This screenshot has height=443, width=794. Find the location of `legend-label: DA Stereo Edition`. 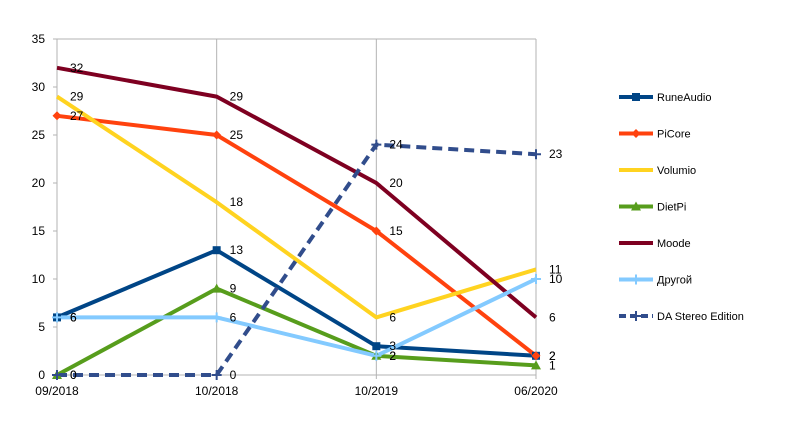

legend-label: DA Stereo Edition is located at coordinates (700, 317).